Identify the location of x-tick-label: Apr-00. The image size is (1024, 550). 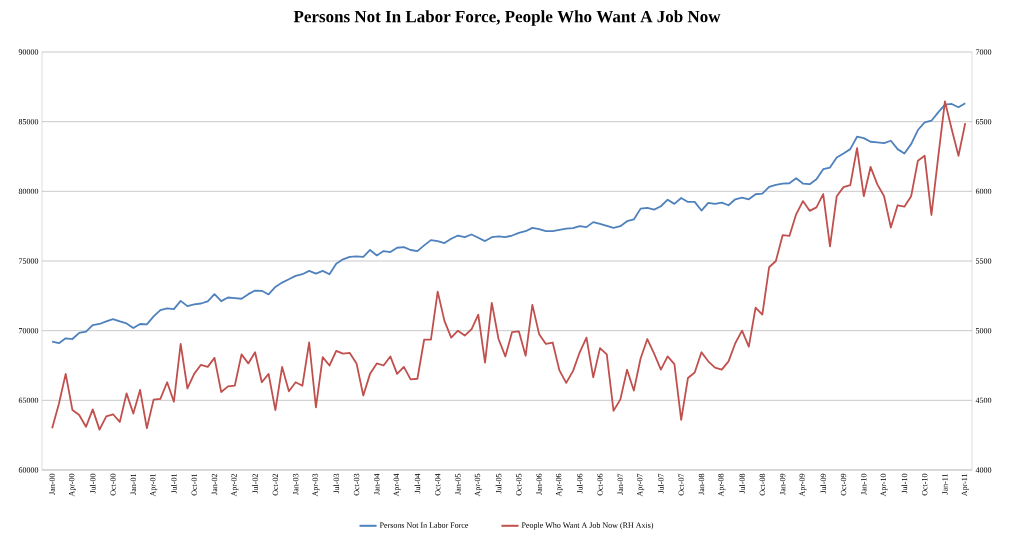
(72, 485).